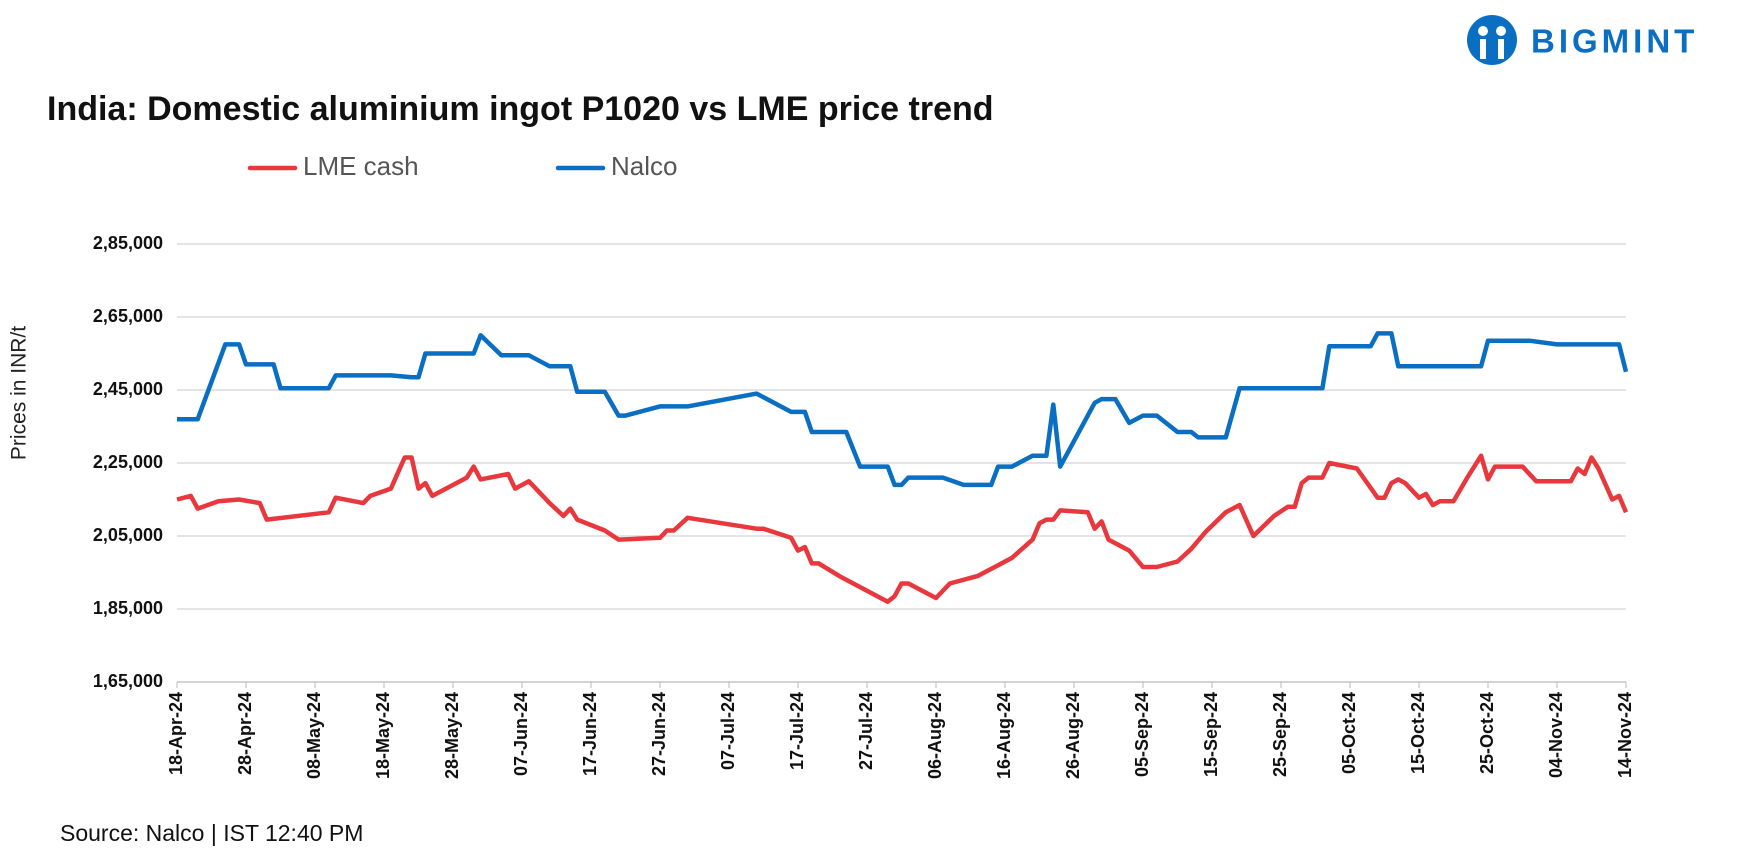 The width and height of the screenshot is (1739, 867). I want to click on source-note: Source: Nalco | IST 12:40 PM, so click(211, 833).